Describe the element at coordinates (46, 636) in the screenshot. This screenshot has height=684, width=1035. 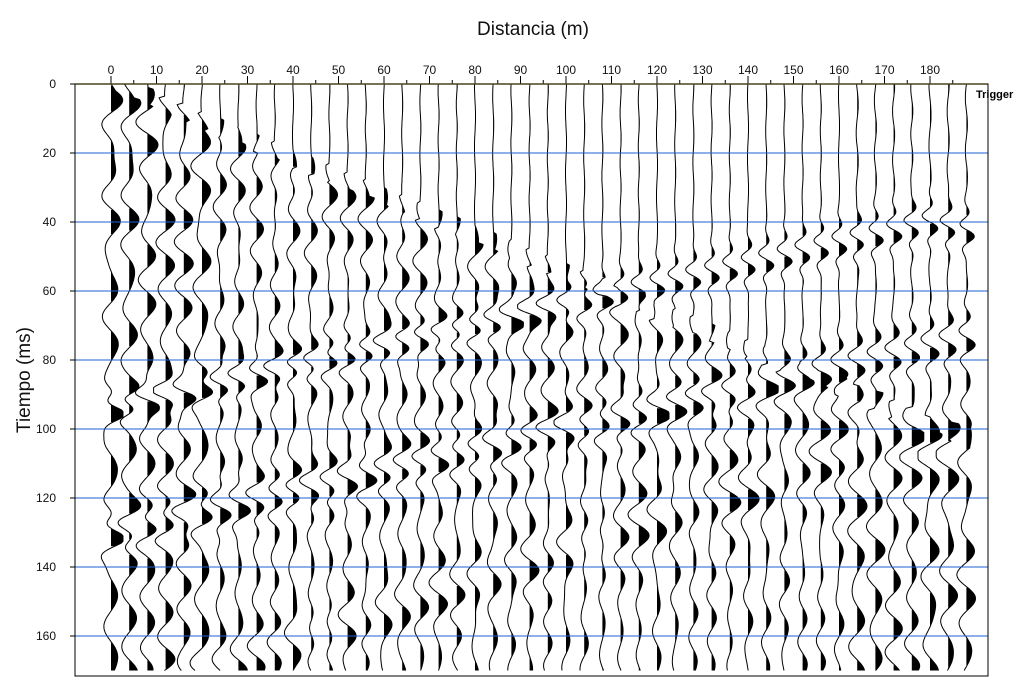
I see `y-tick-label: 160` at that location.